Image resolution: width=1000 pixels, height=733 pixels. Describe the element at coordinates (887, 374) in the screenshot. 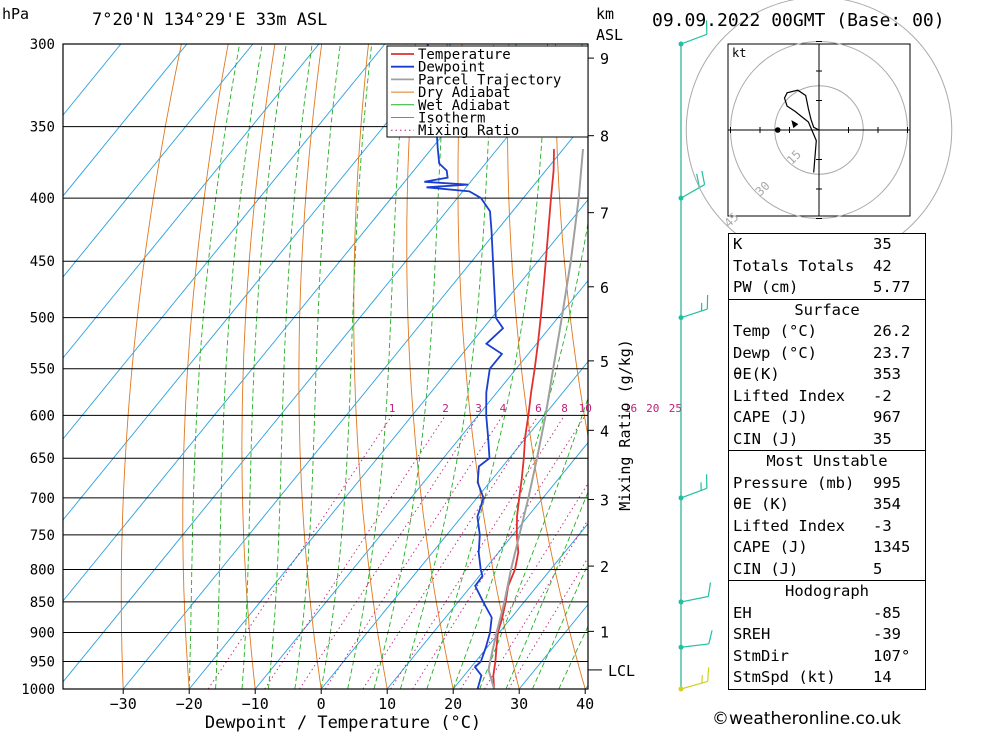

I see `surface-value: 353` at that location.